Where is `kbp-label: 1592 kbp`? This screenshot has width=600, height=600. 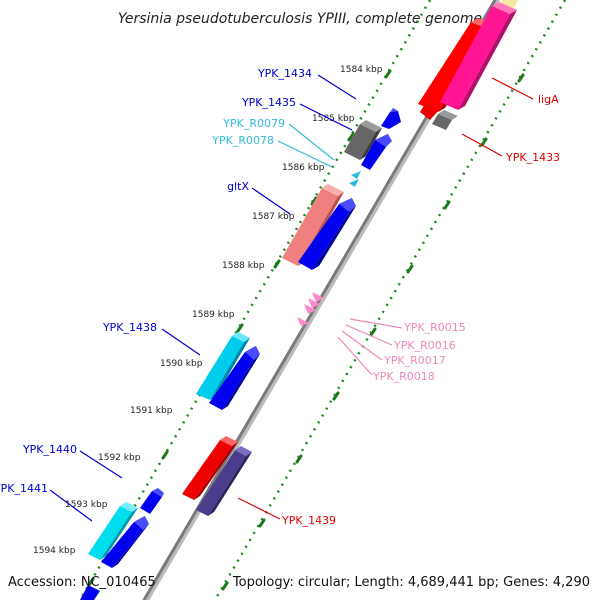 kbp-label: 1592 kbp is located at coordinates (119, 458).